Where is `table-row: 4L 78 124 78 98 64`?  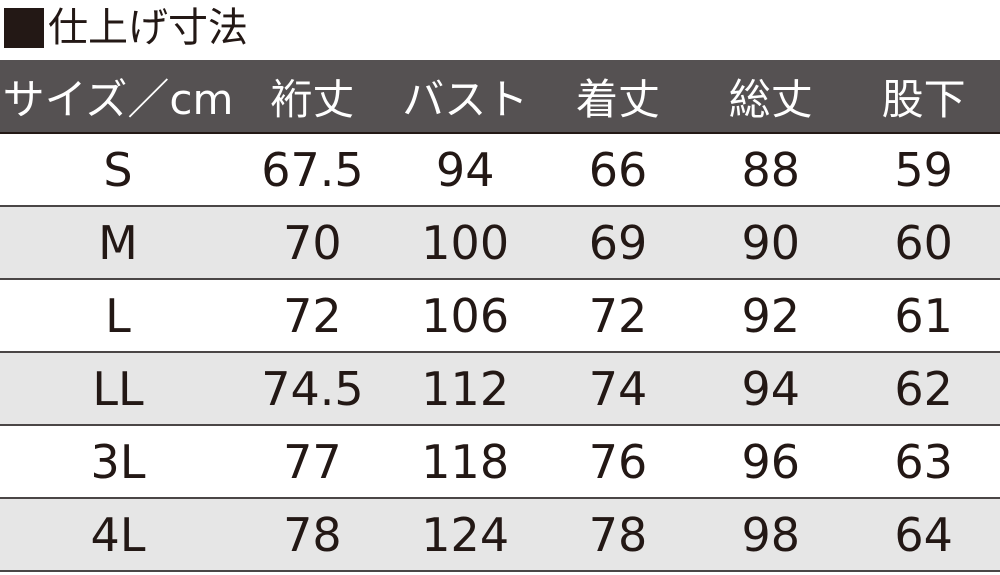
table-row: 4L 78 124 78 98 64 is located at coordinates (500, 535).